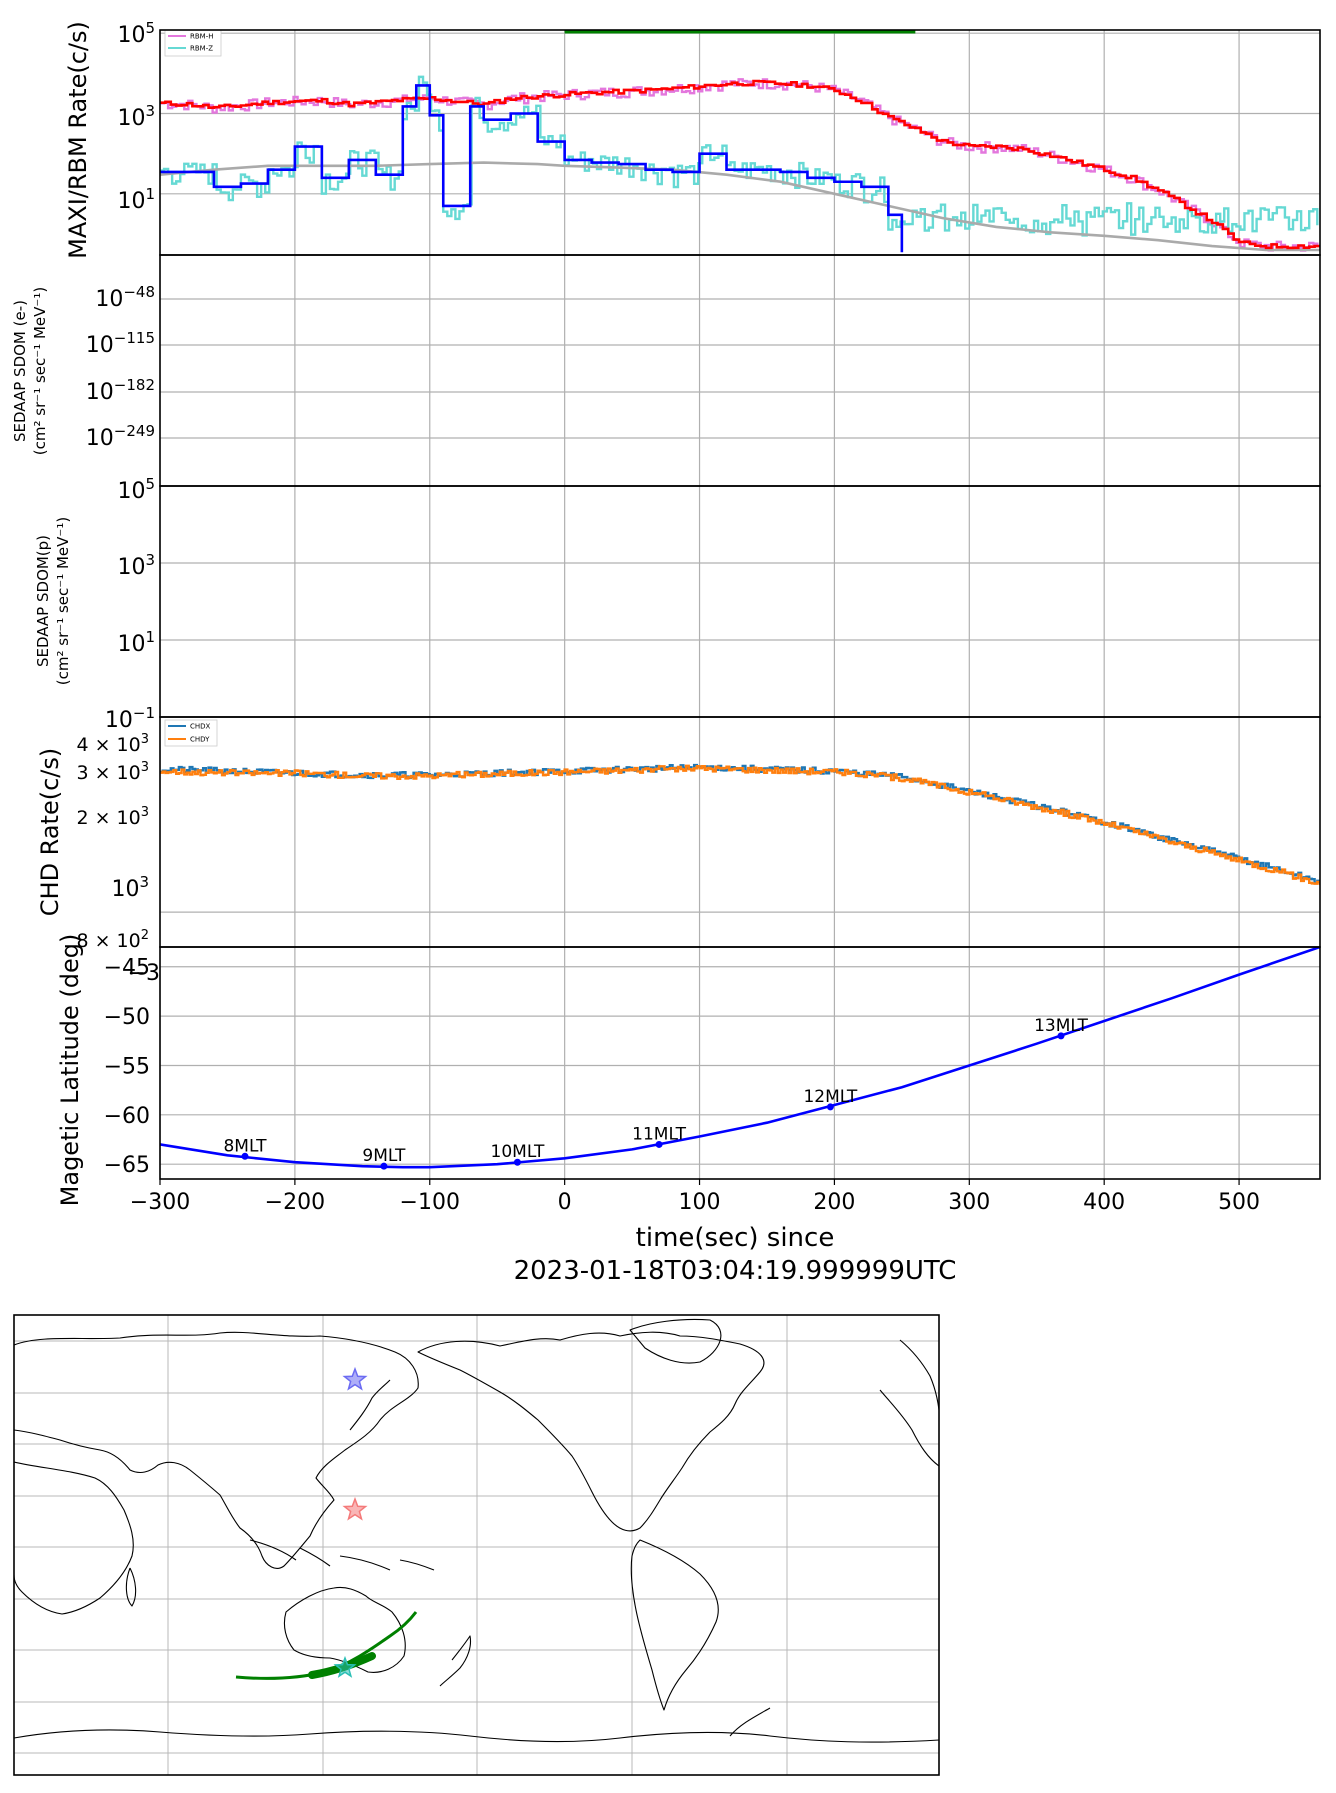  I want to click on x-tick-label: 100, so click(700, 1202).